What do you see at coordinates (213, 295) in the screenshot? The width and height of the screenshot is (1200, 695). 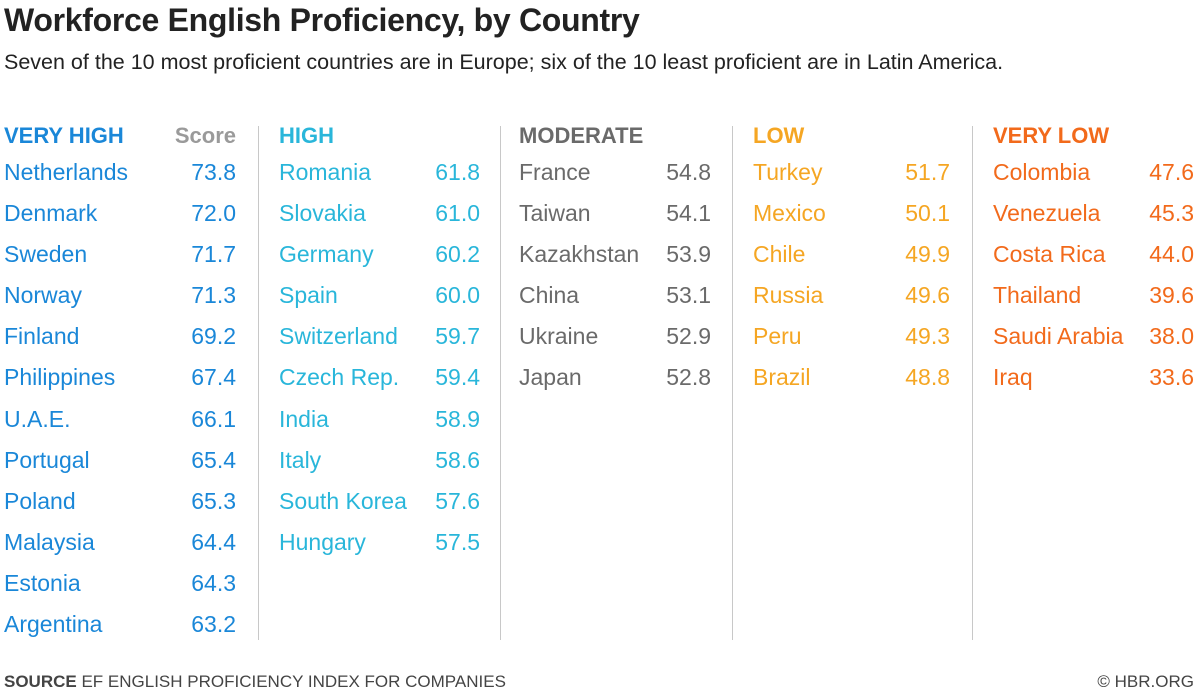 I see `score-value: 71.3` at bounding box center [213, 295].